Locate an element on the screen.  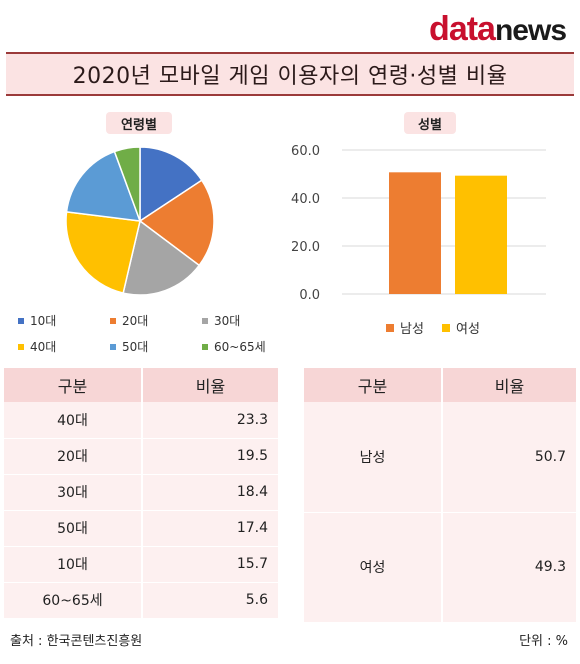
legend-item: 40대 is located at coordinates (37, 346).